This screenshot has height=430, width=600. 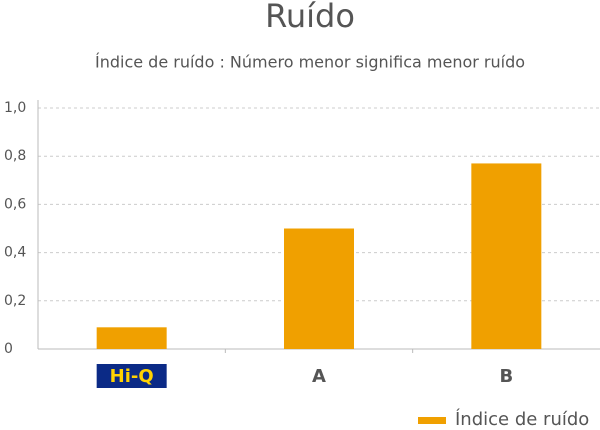 I want to click on y-tick-label: 0,2, so click(x=15, y=301).